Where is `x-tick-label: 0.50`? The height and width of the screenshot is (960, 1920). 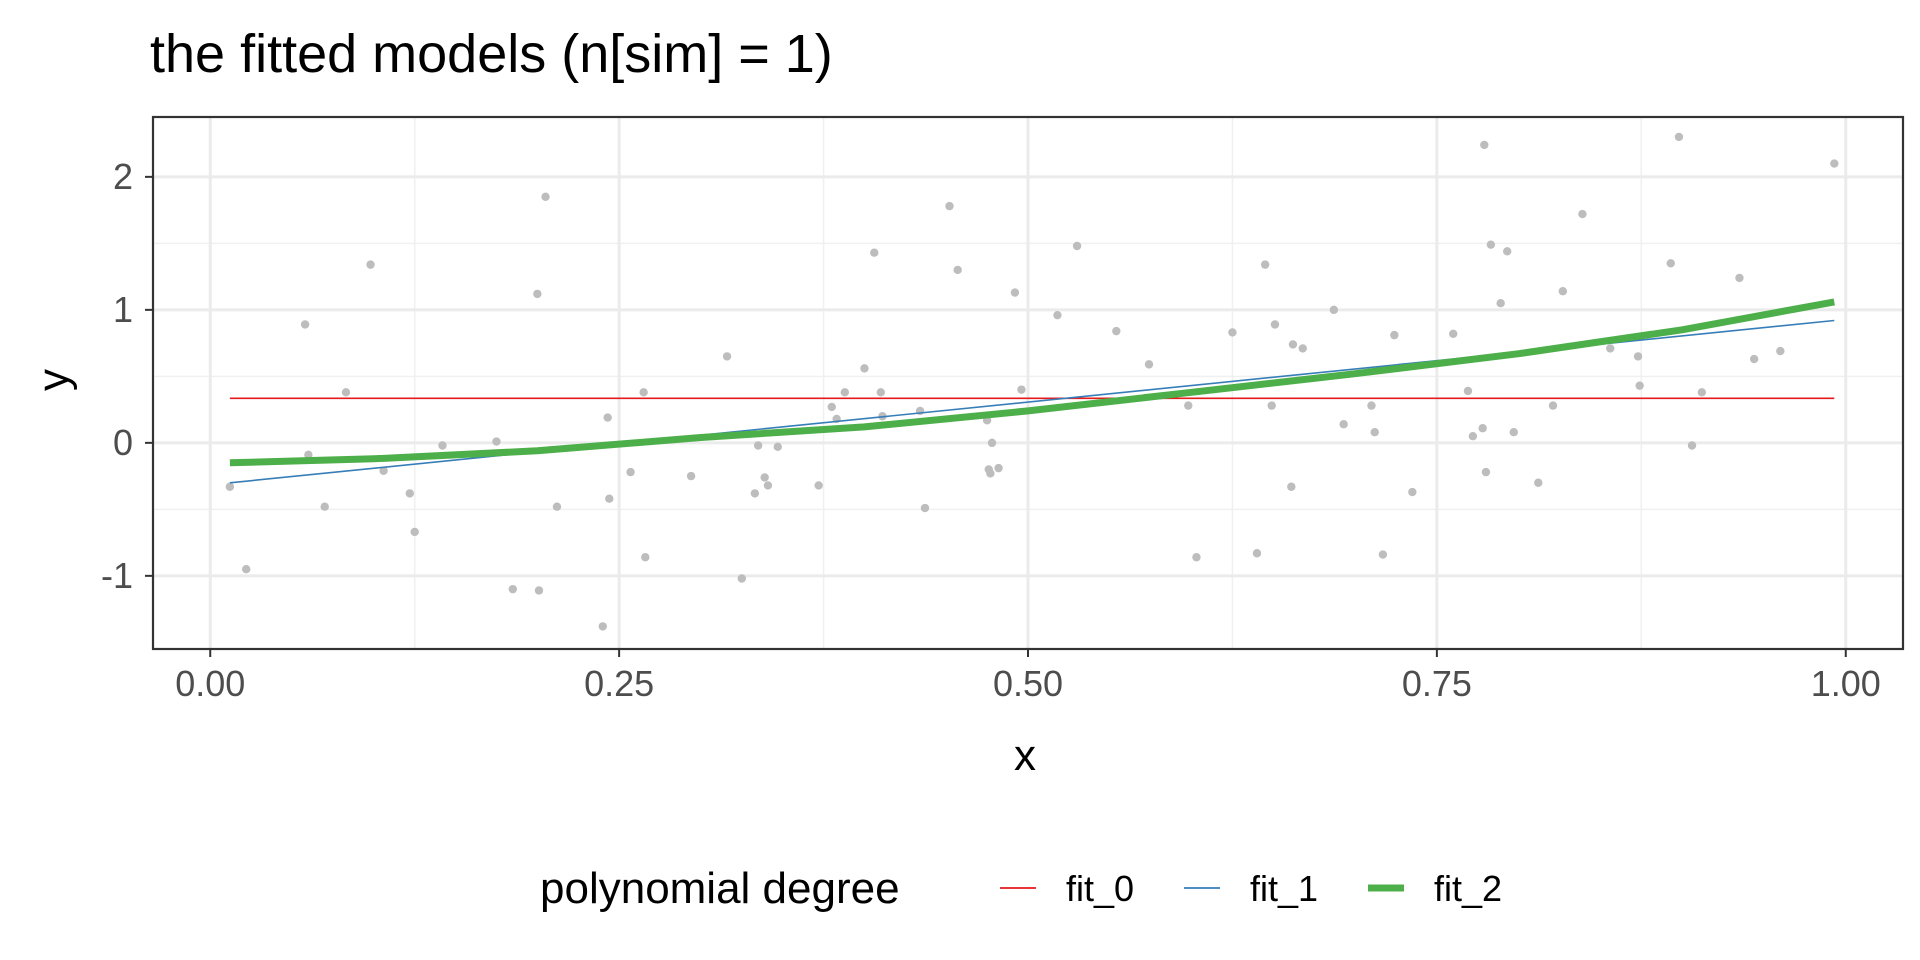 x-tick-label: 0.50 is located at coordinates (1028, 683).